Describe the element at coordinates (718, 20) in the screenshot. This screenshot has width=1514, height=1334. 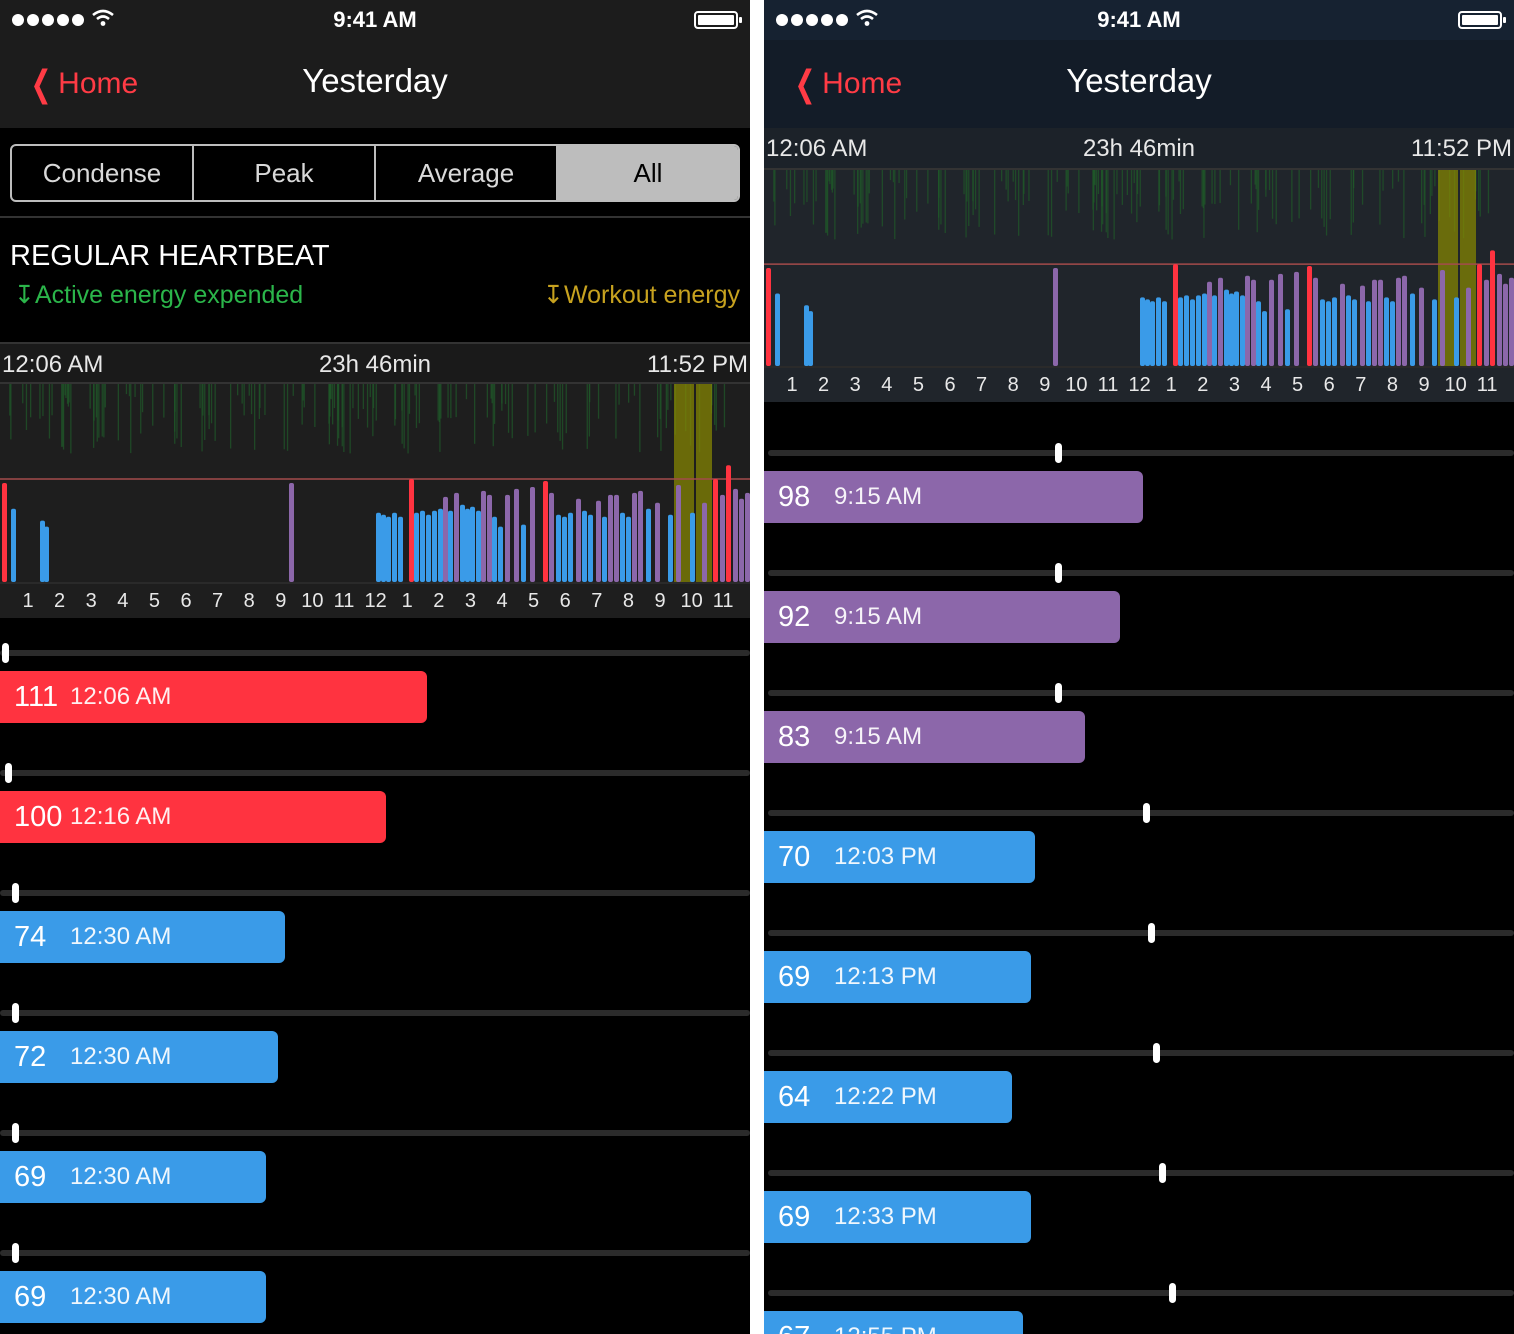
I see `battery-icon` at that location.